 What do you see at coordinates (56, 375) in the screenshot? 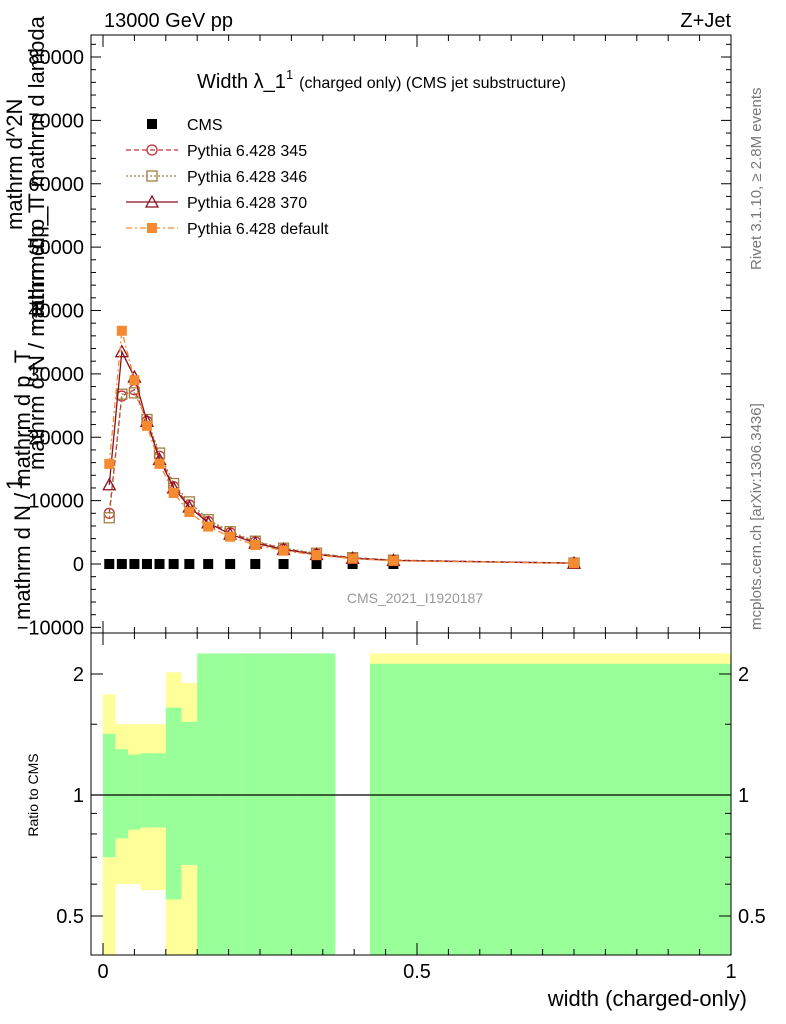
I see `main-ytick-label: 30000` at bounding box center [56, 375].